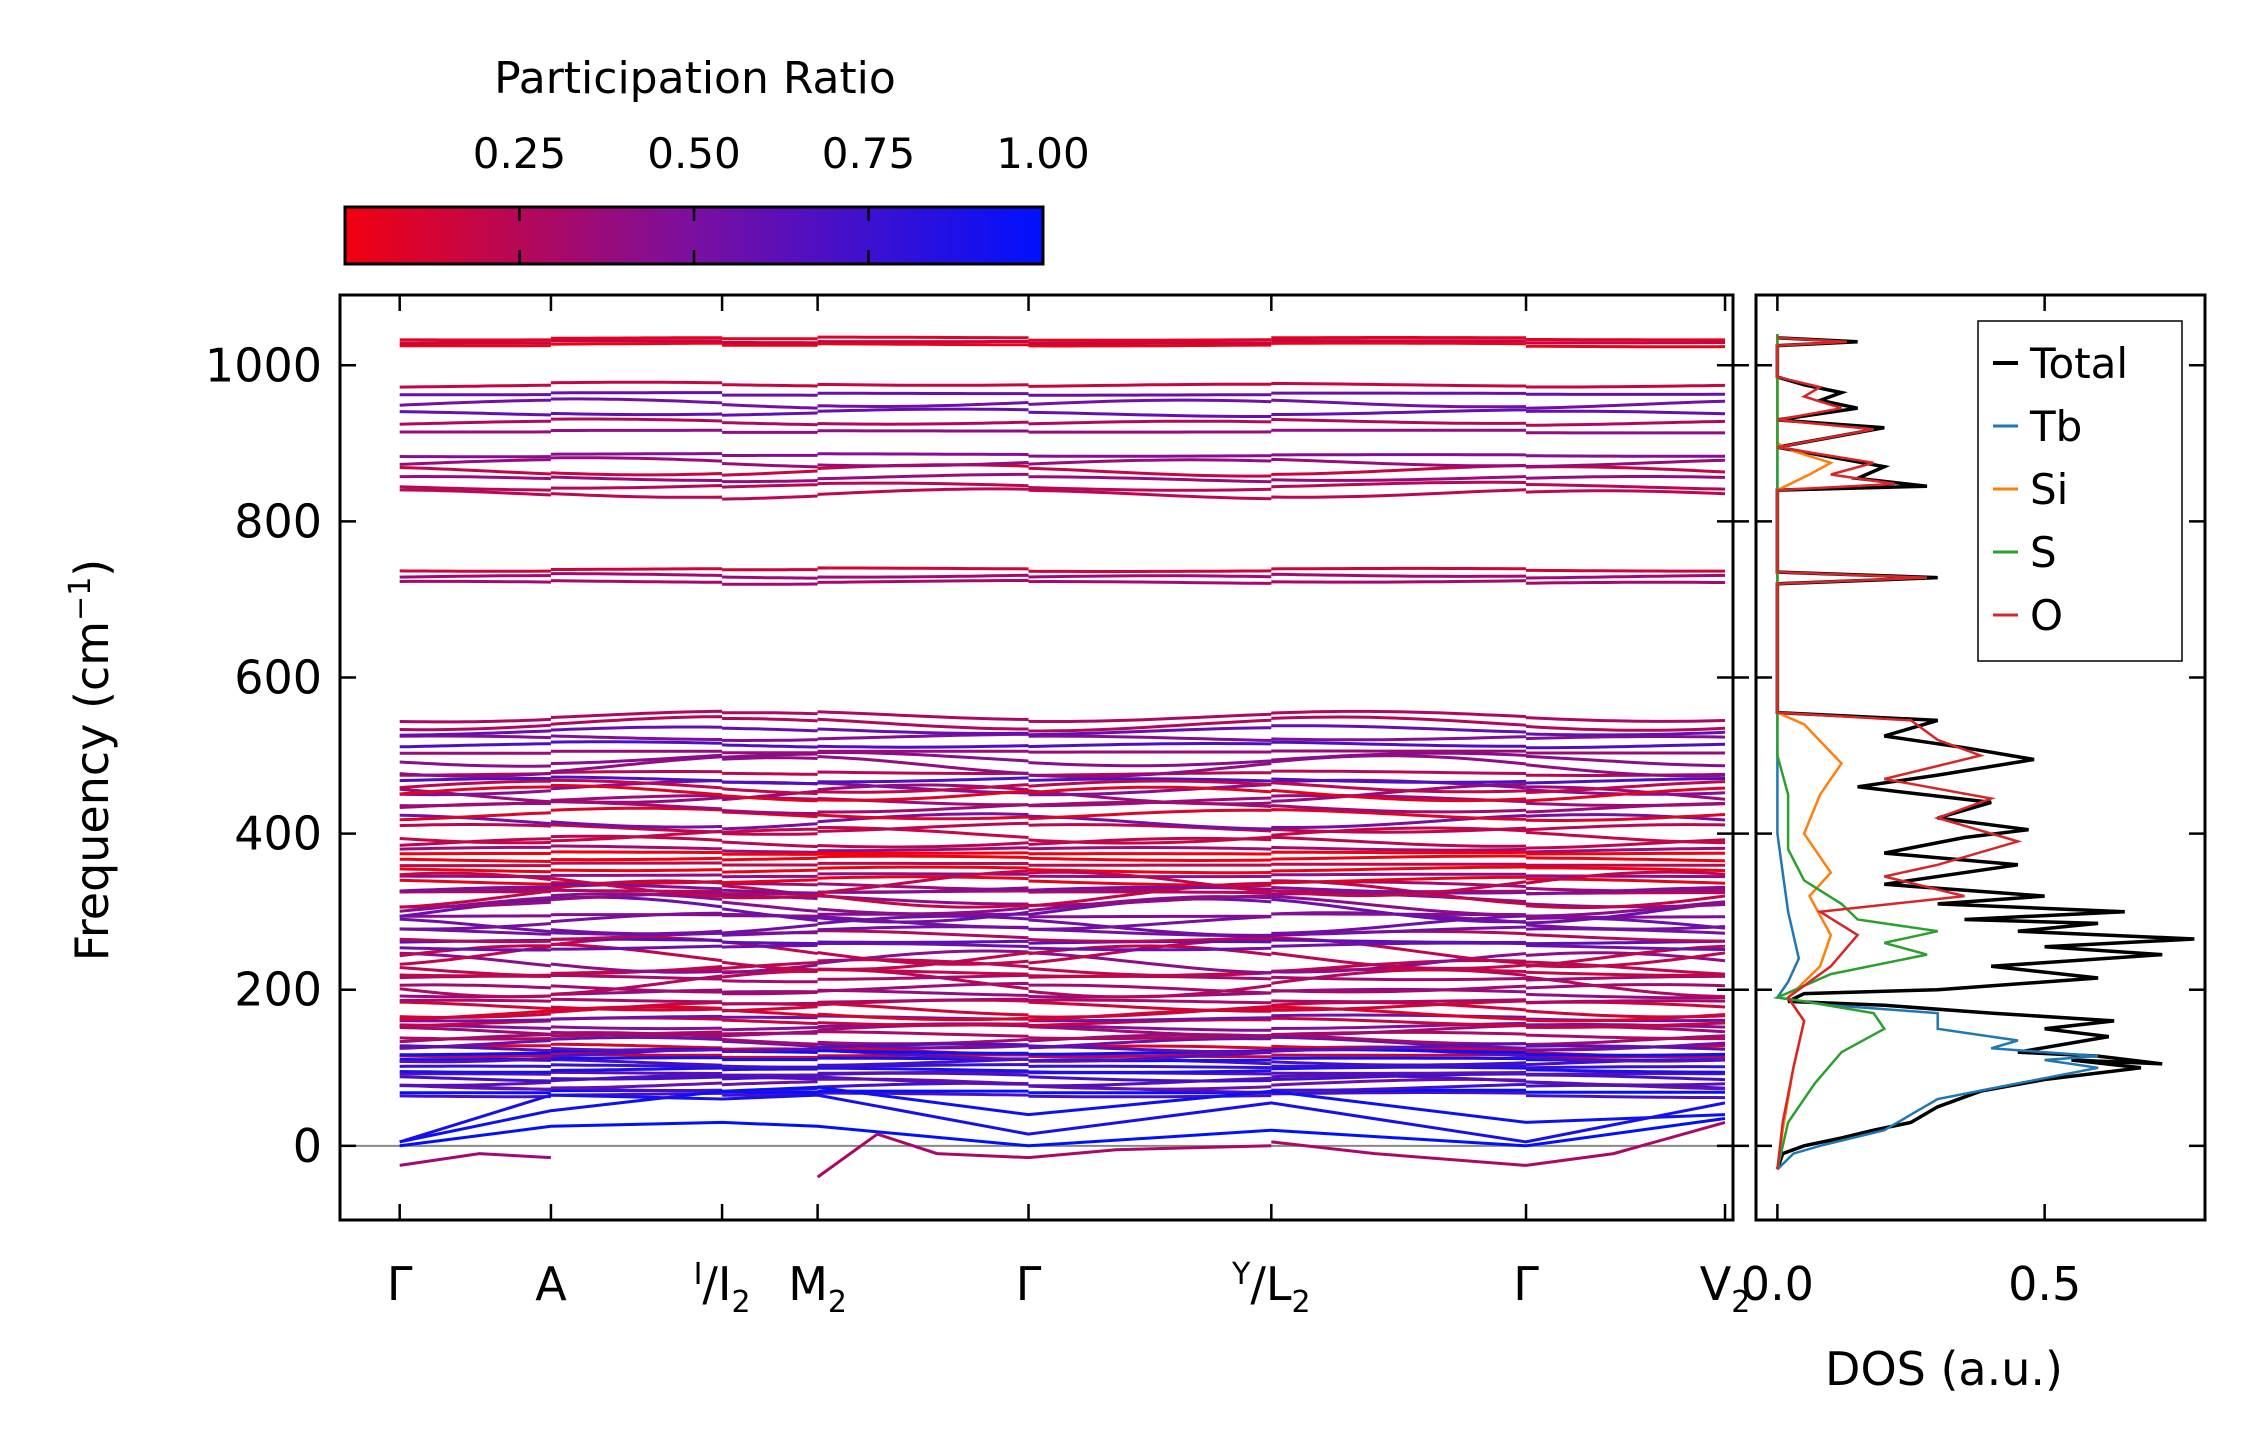 The width and height of the screenshot is (2259, 1455). I want to click on kpoint-label-gamma1: Γ, so click(400, 1284).